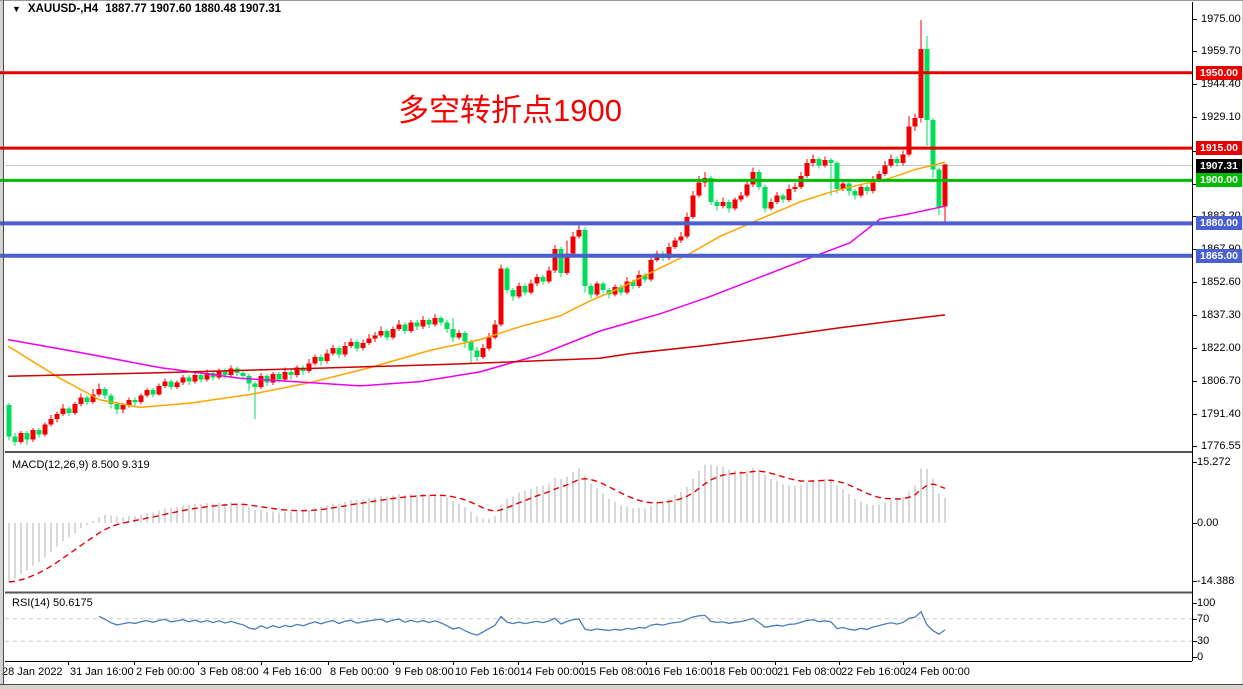 This screenshot has width=1243, height=689. I want to click on time-axis-label: 21 Feb 08:00, so click(809, 672).